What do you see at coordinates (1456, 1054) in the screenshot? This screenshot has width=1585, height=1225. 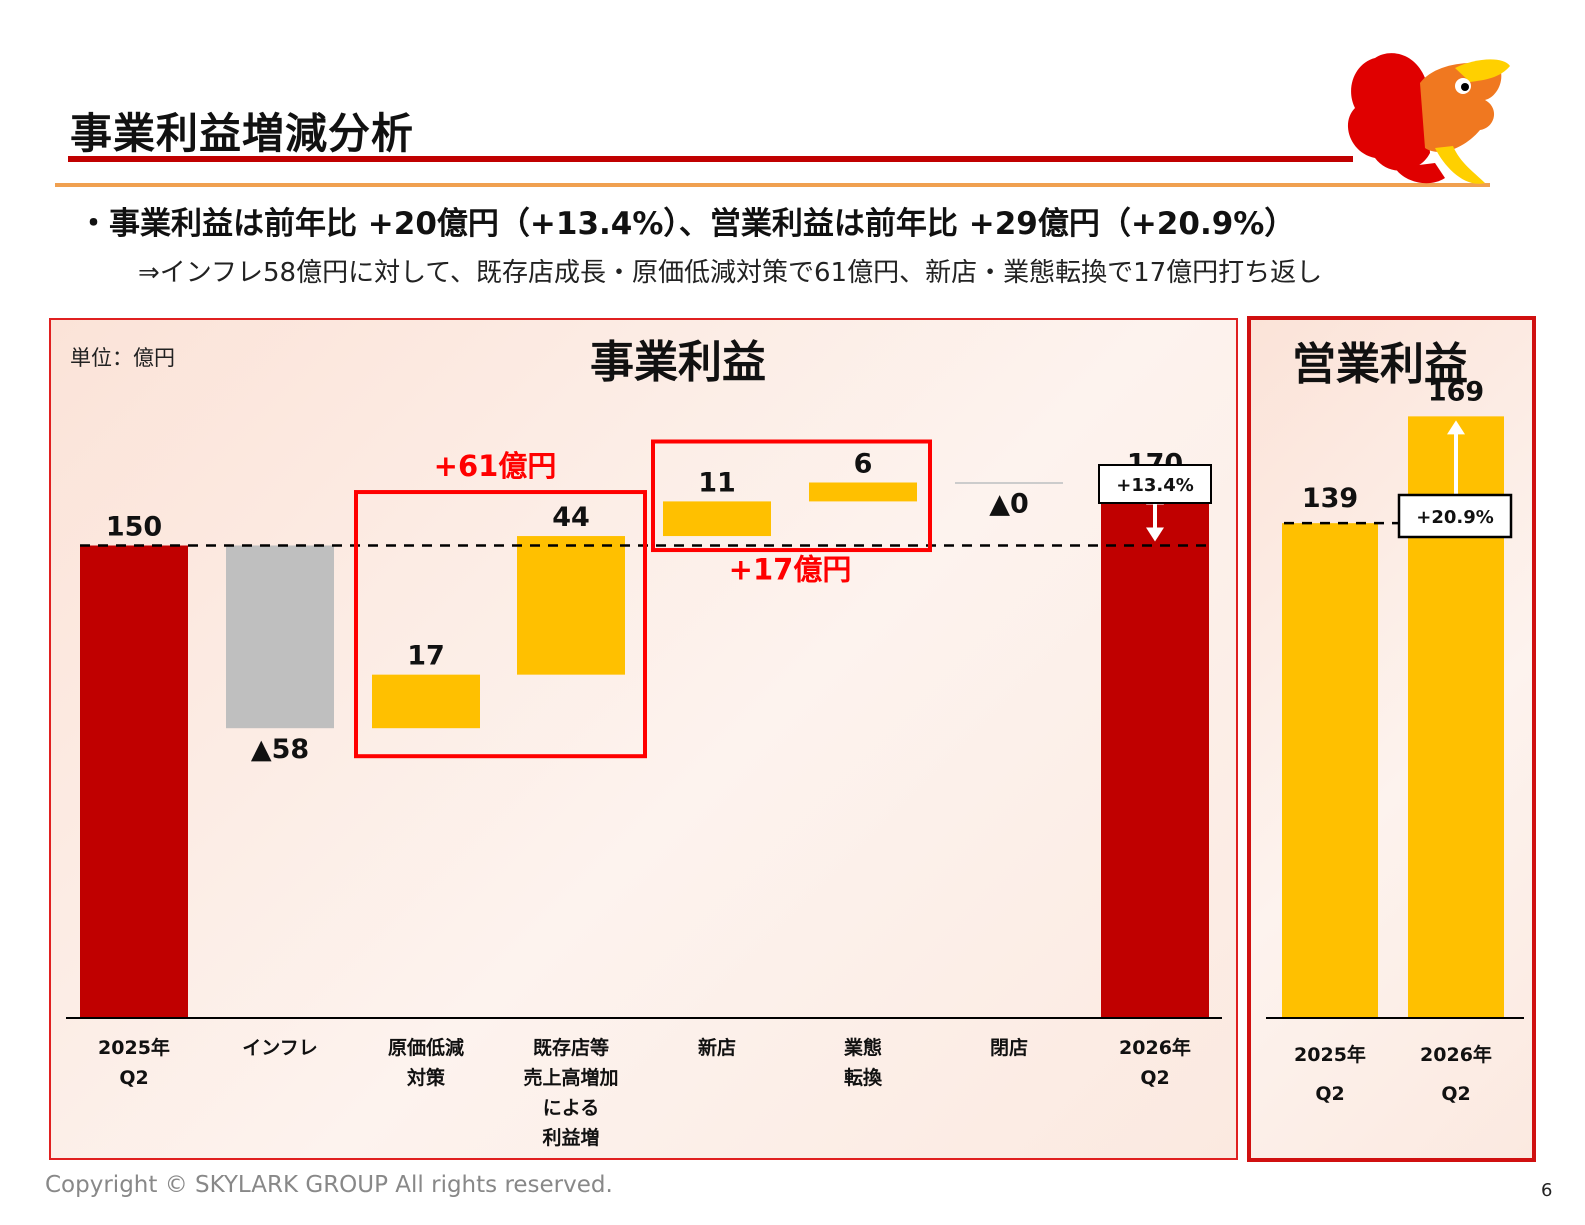 I see `op-category-label: 2026年` at bounding box center [1456, 1054].